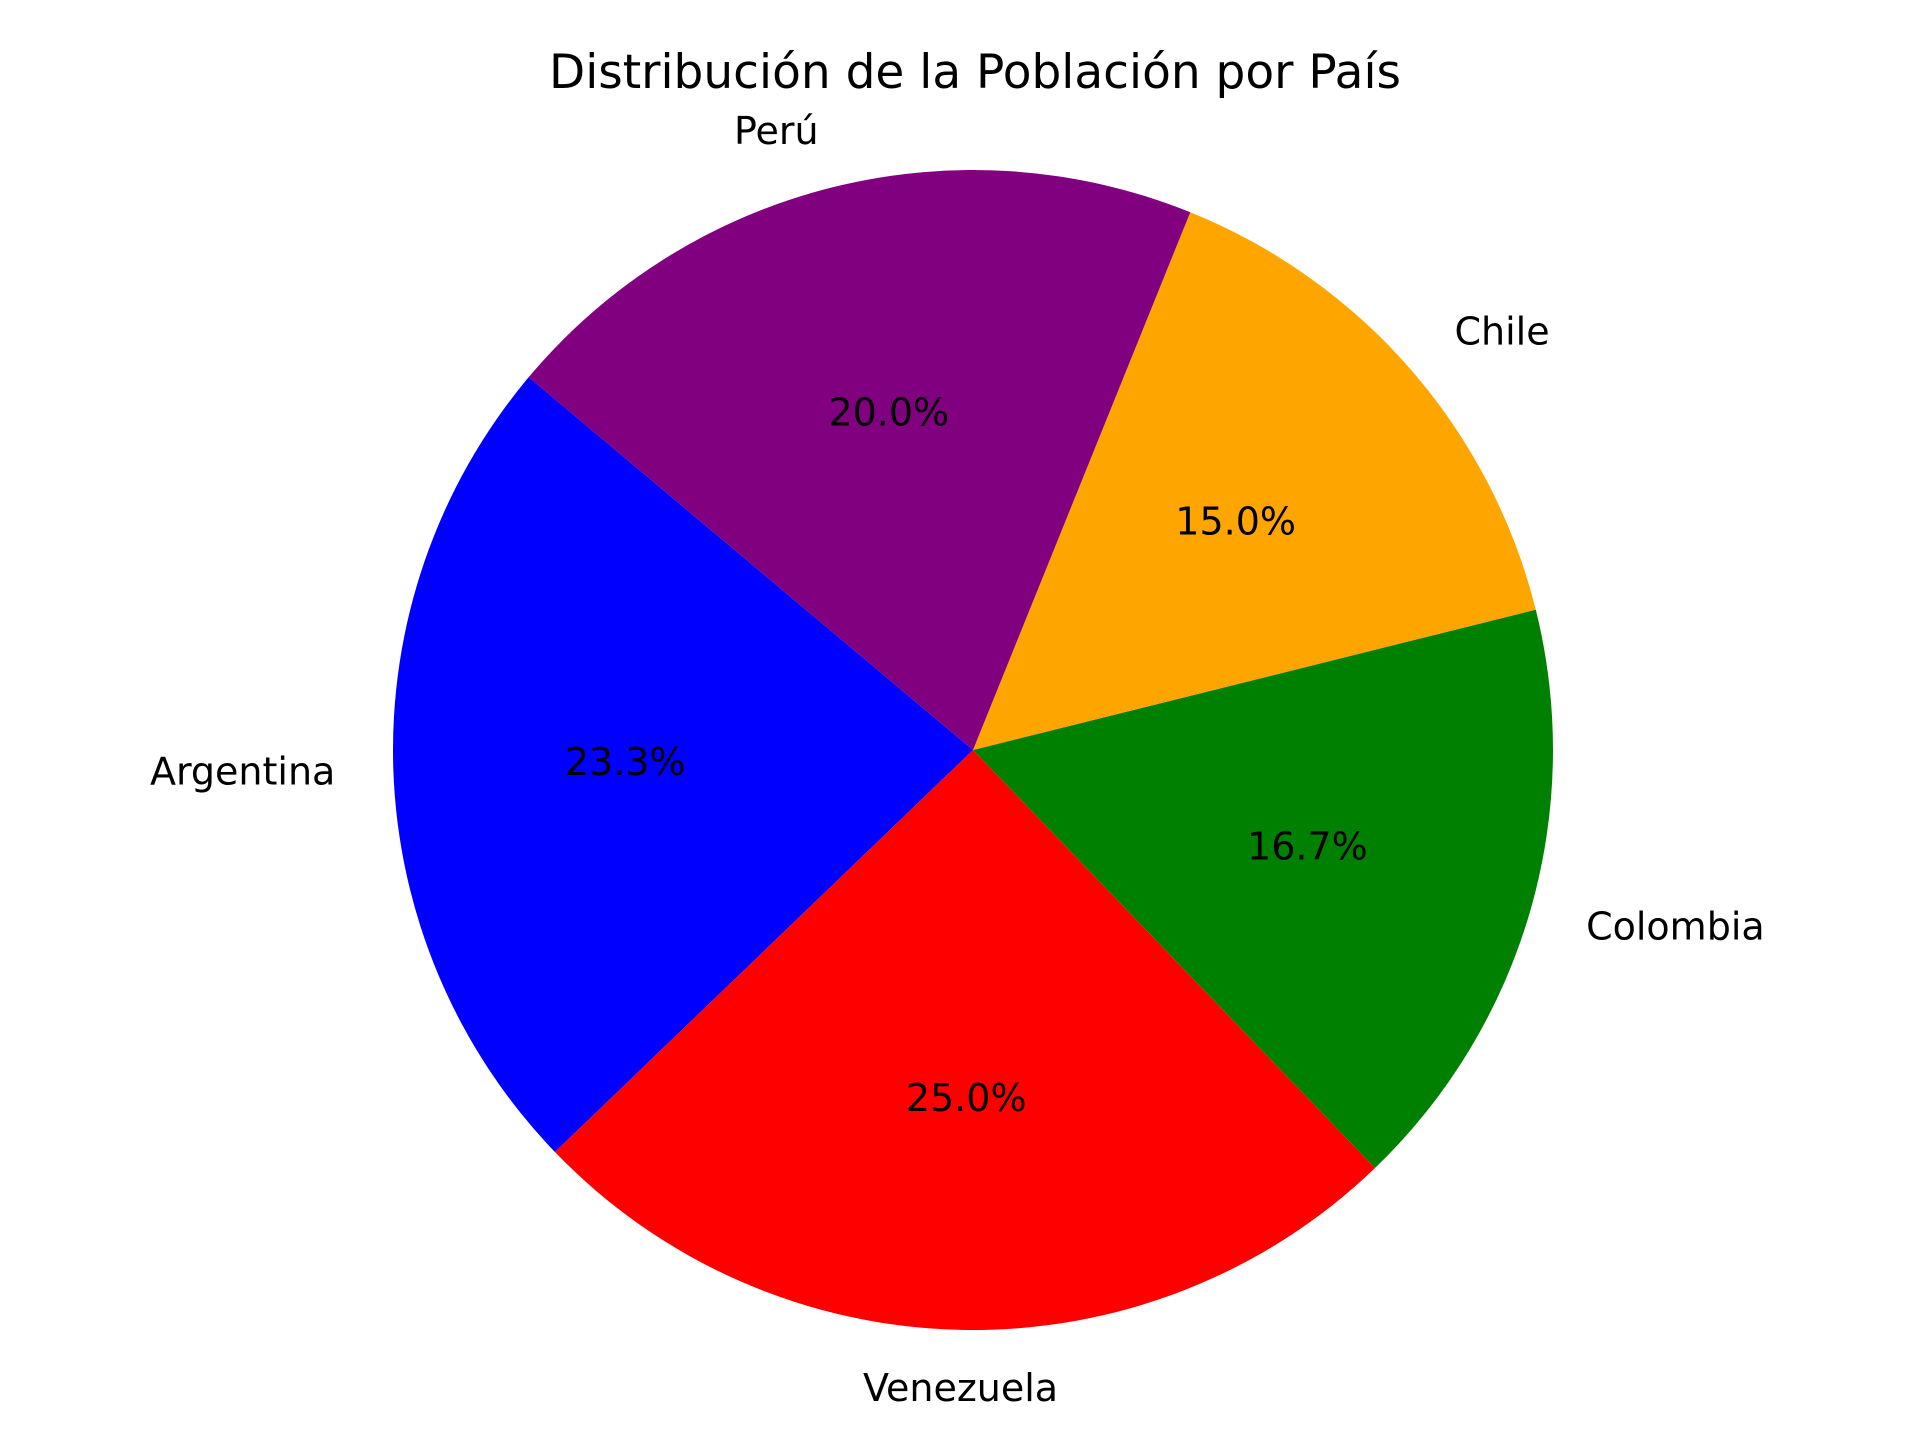 This screenshot has height=1440, width=1920. What do you see at coordinates (859, 459) in the screenshot?
I see `pie-slice-peru` at bounding box center [859, 459].